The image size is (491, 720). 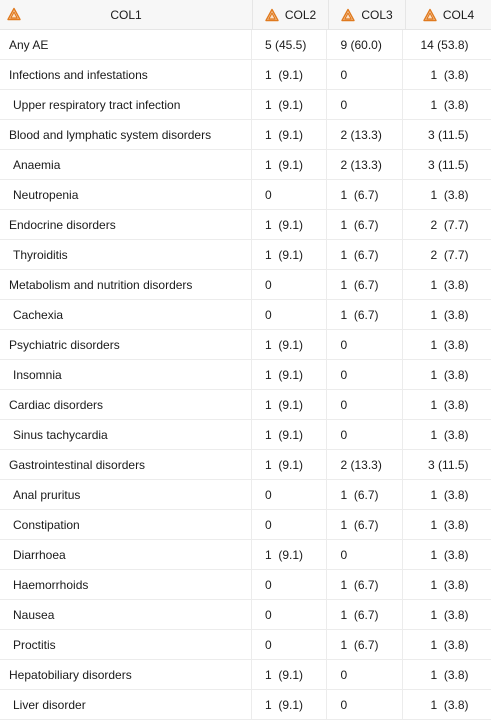 I want to click on row-label-cell: Hepatobiliary disorders, so click(x=126, y=674).